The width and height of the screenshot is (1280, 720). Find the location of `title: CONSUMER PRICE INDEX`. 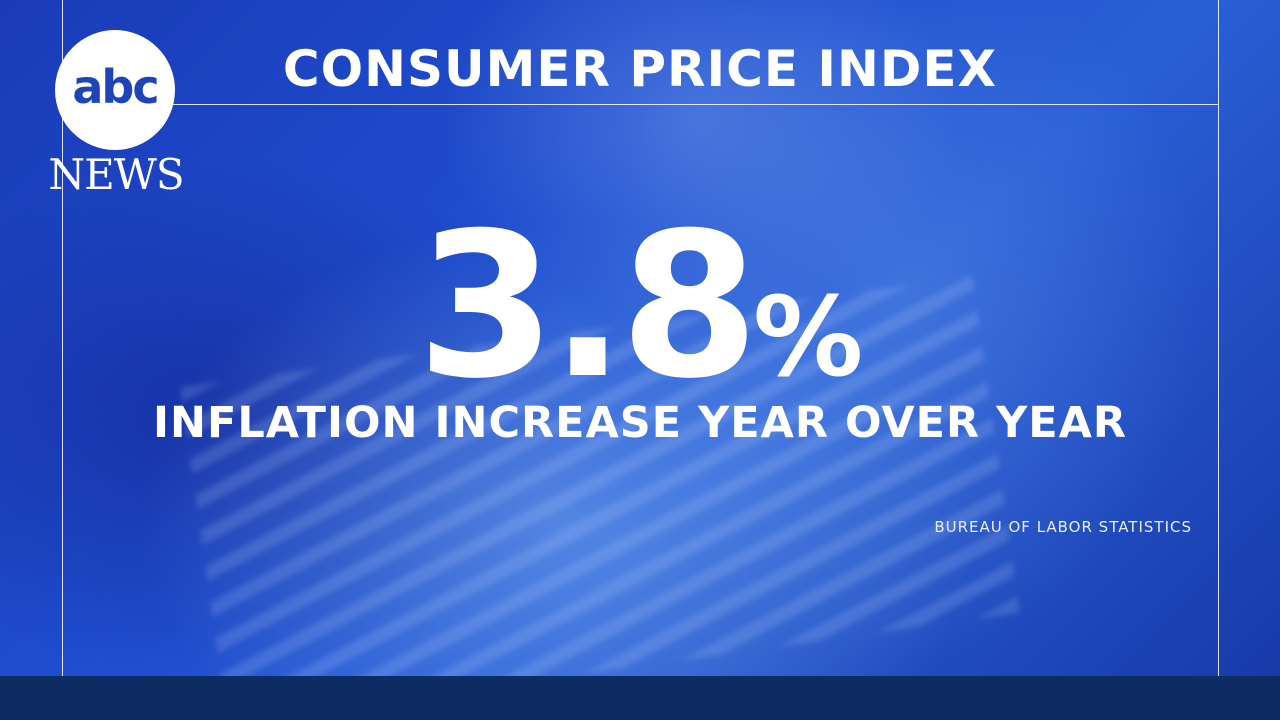

title: CONSUMER PRICE INDEX is located at coordinates (640, 69).